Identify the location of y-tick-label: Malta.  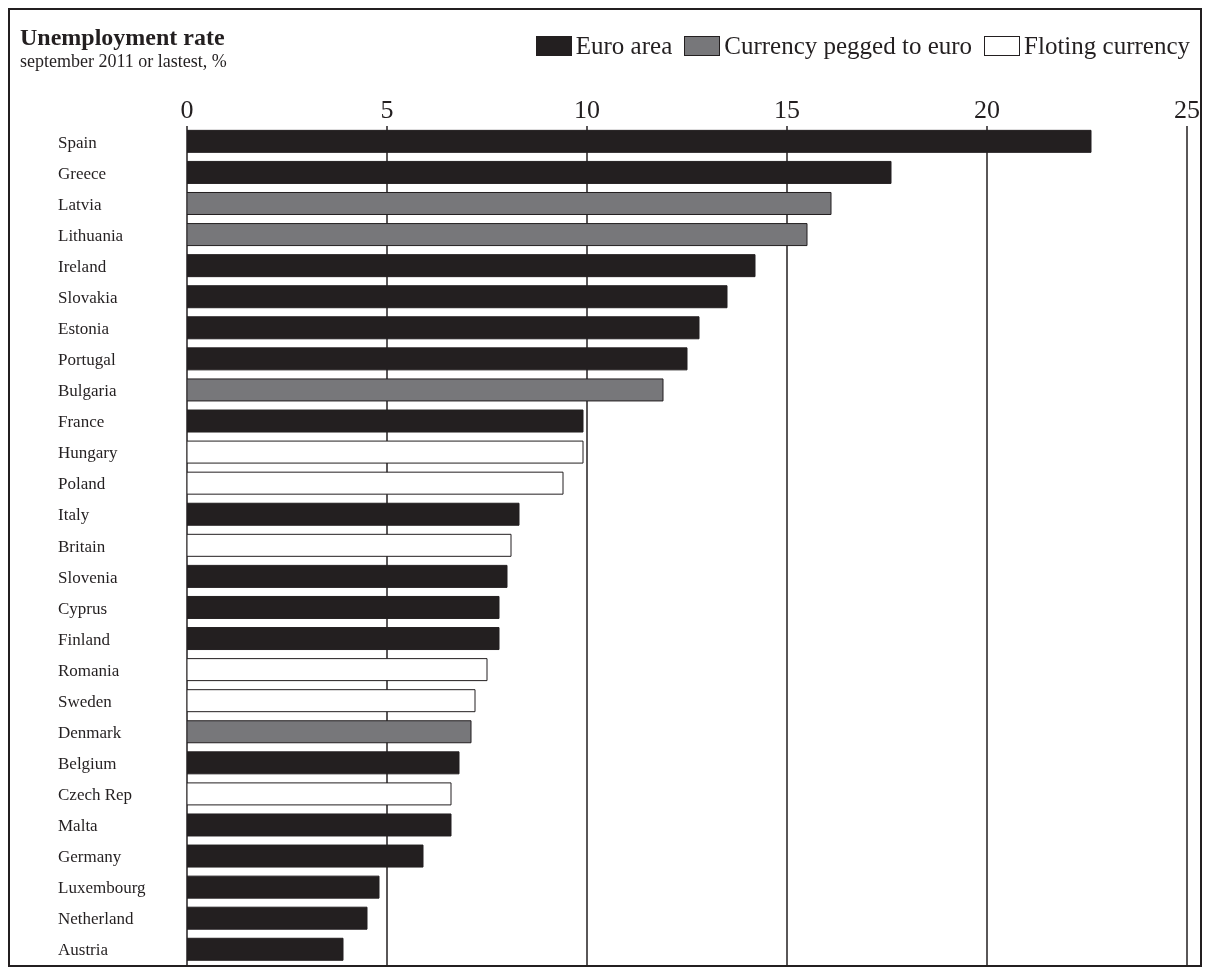
(78, 826).